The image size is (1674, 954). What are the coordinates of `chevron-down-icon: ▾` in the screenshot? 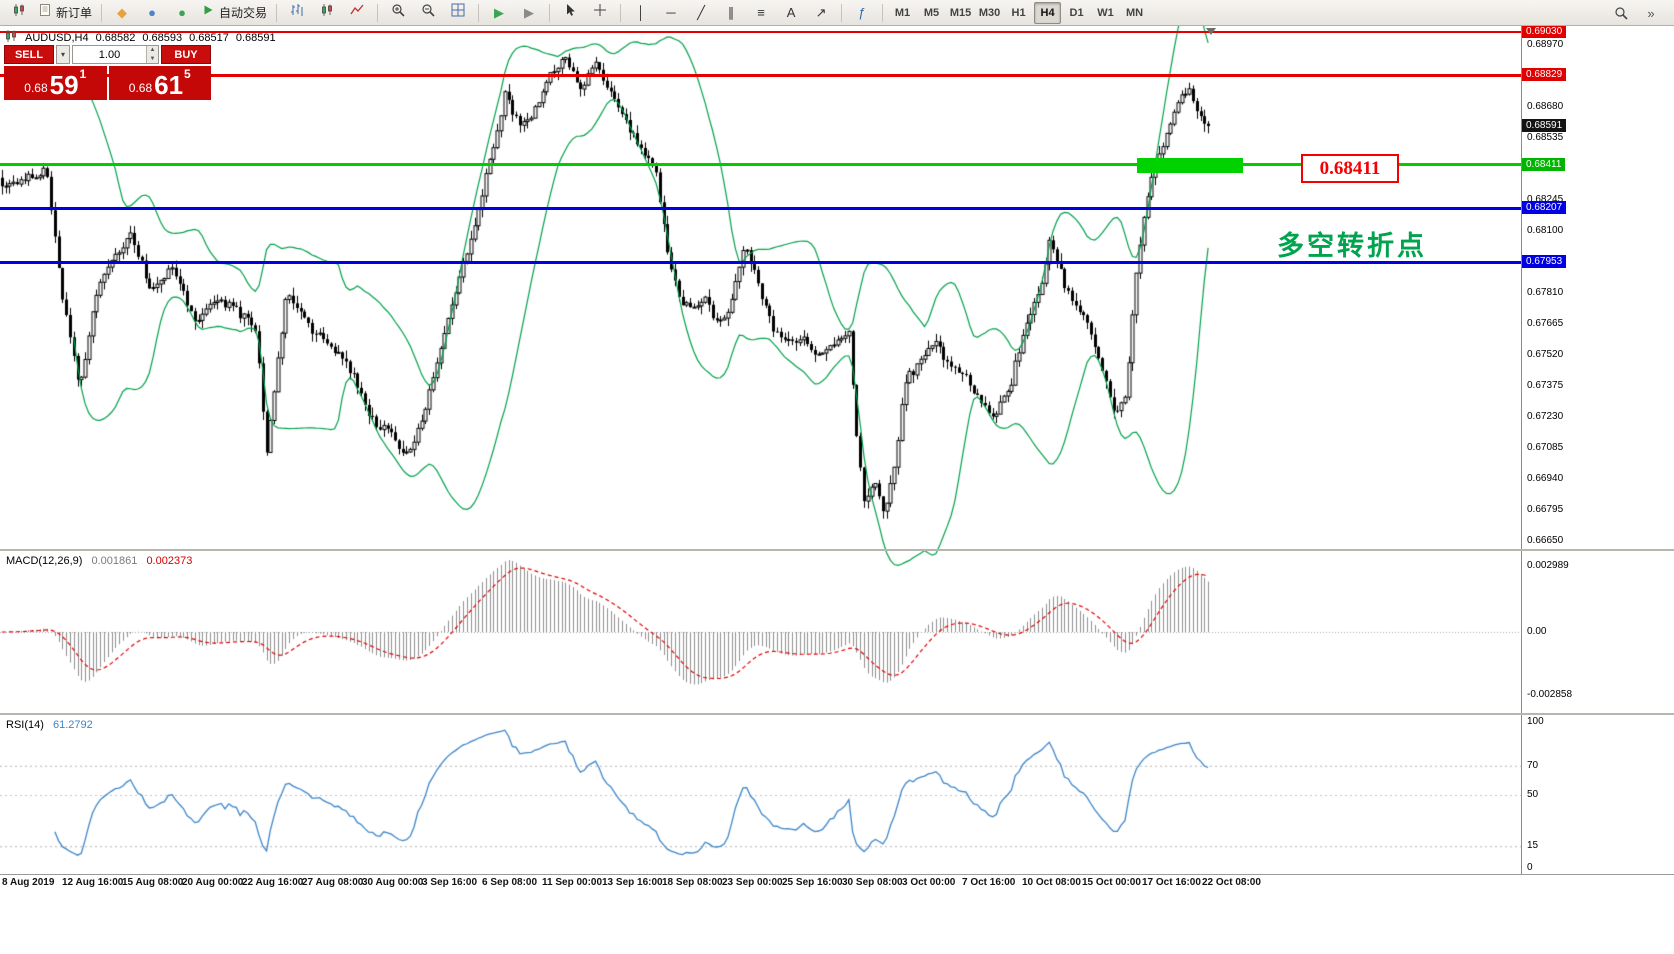 It's located at (62, 54).